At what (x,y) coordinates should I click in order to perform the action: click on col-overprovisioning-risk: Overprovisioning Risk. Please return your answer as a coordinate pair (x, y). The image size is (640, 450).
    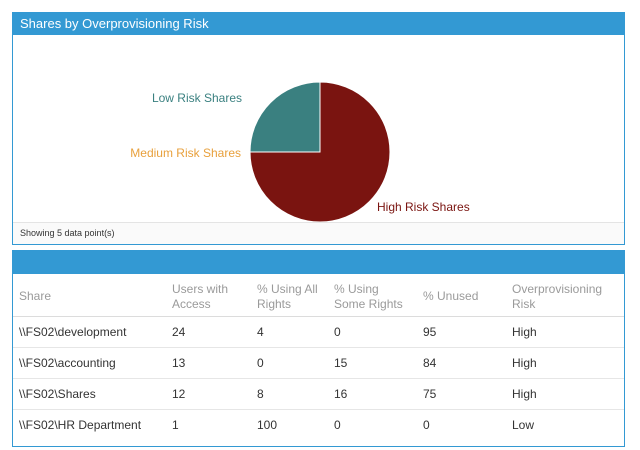
    Looking at the image, I should click on (565, 295).